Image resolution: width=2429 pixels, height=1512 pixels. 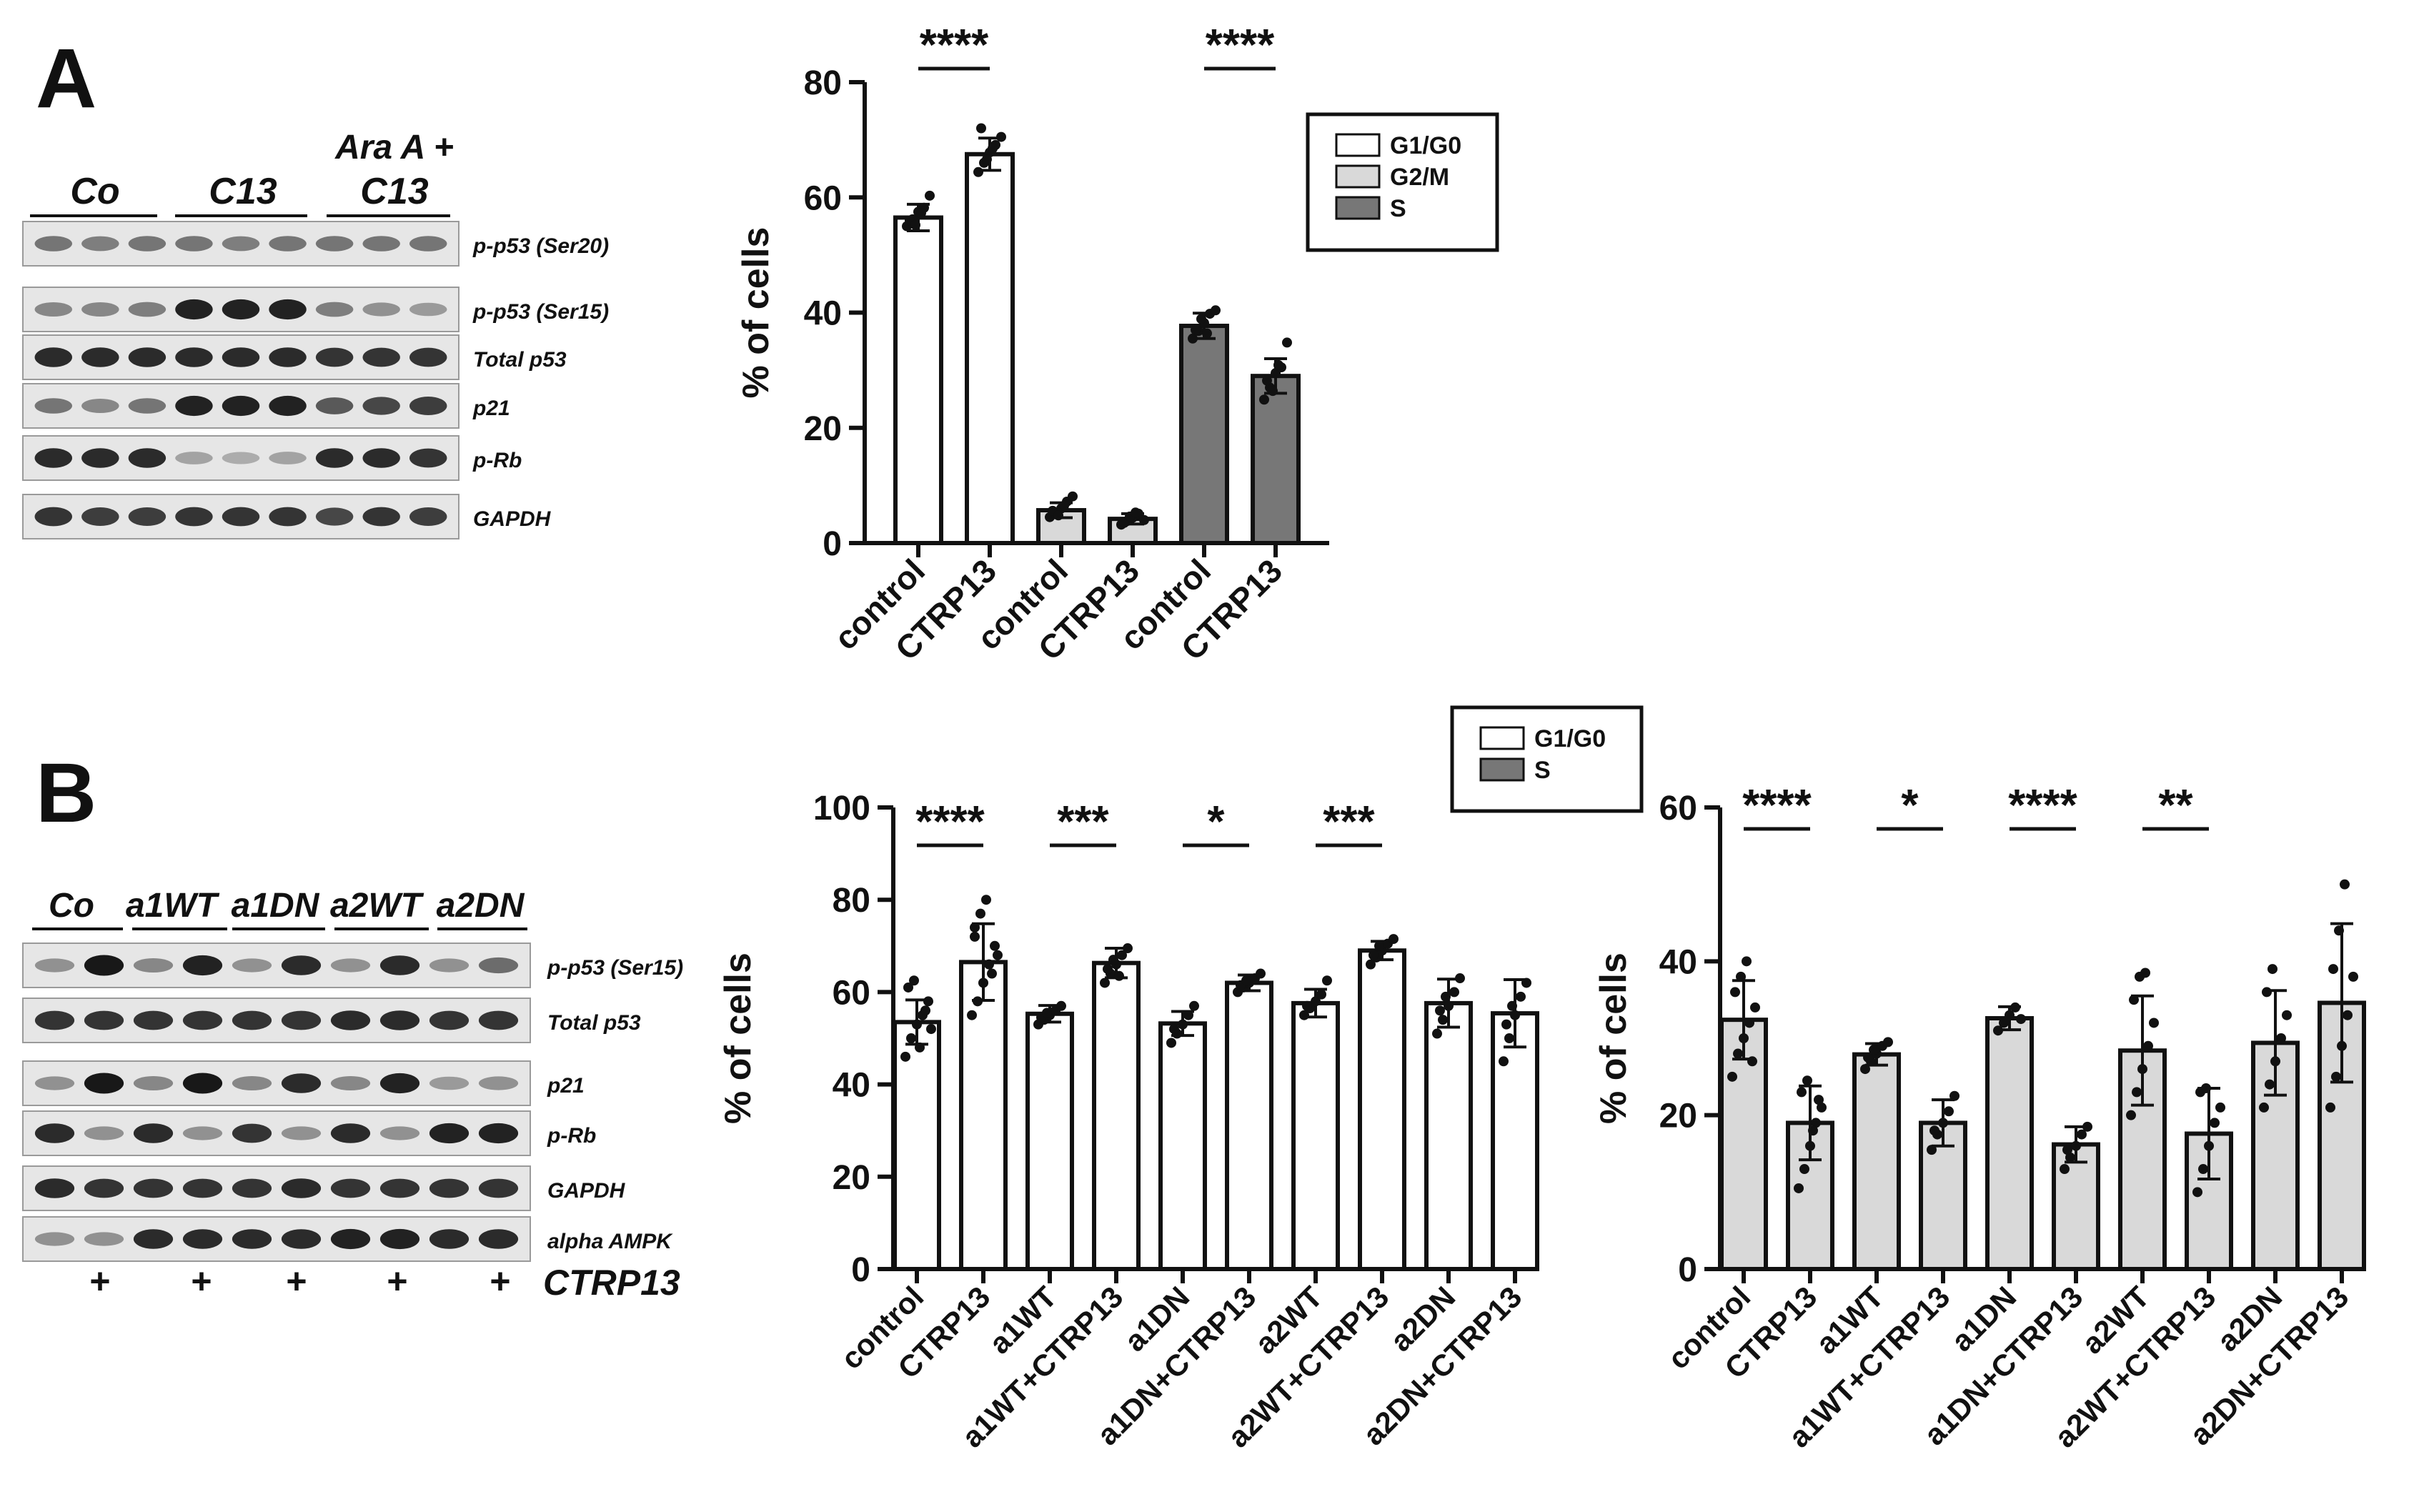 I want to click on ctrp13-treatment-label: CTRP13, so click(x=611, y=1283).